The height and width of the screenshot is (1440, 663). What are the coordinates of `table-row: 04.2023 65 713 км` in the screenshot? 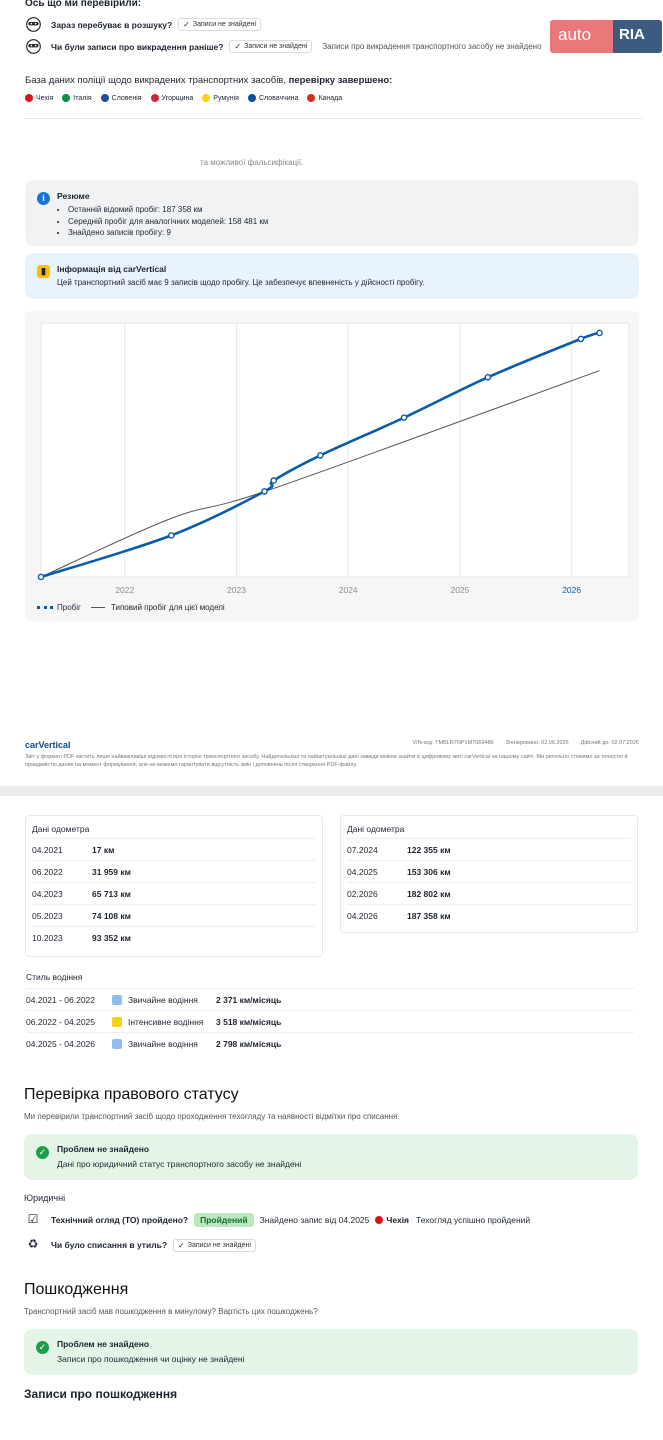 It's located at (174, 893).